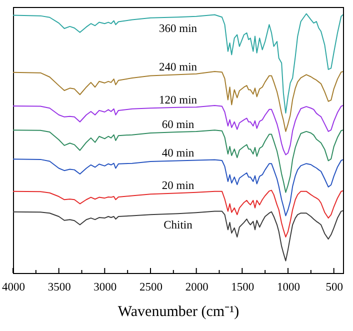  What do you see at coordinates (178, 100) in the screenshot?
I see `series-label: 120 min` at bounding box center [178, 100].